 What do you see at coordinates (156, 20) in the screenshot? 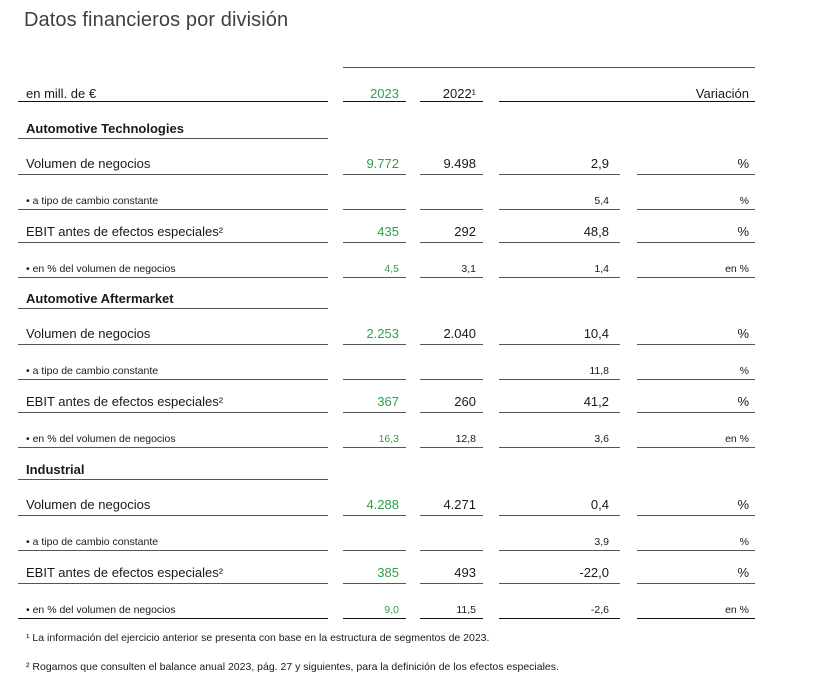
I see `page-title: Datos financieros por división` at bounding box center [156, 20].